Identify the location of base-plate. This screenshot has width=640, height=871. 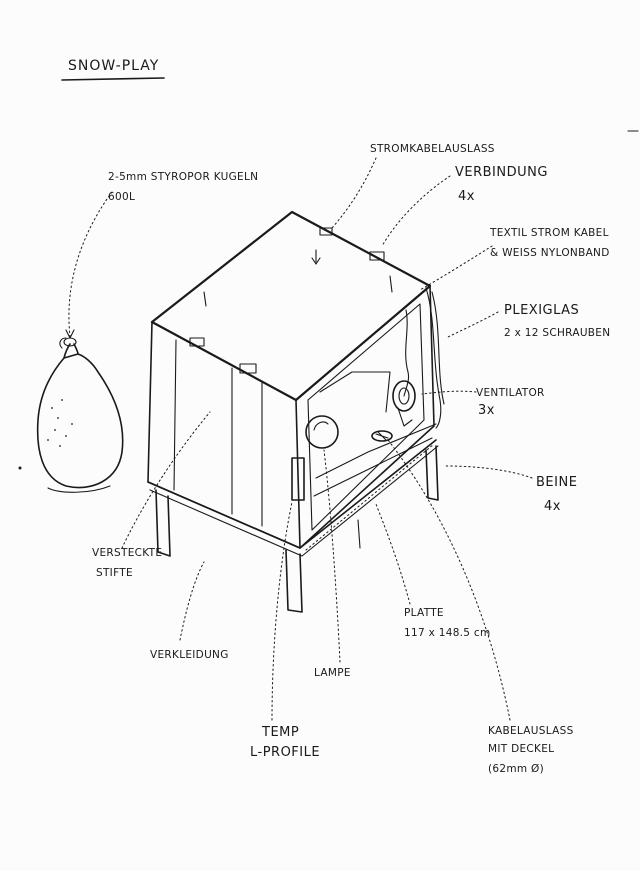
(292, 494).